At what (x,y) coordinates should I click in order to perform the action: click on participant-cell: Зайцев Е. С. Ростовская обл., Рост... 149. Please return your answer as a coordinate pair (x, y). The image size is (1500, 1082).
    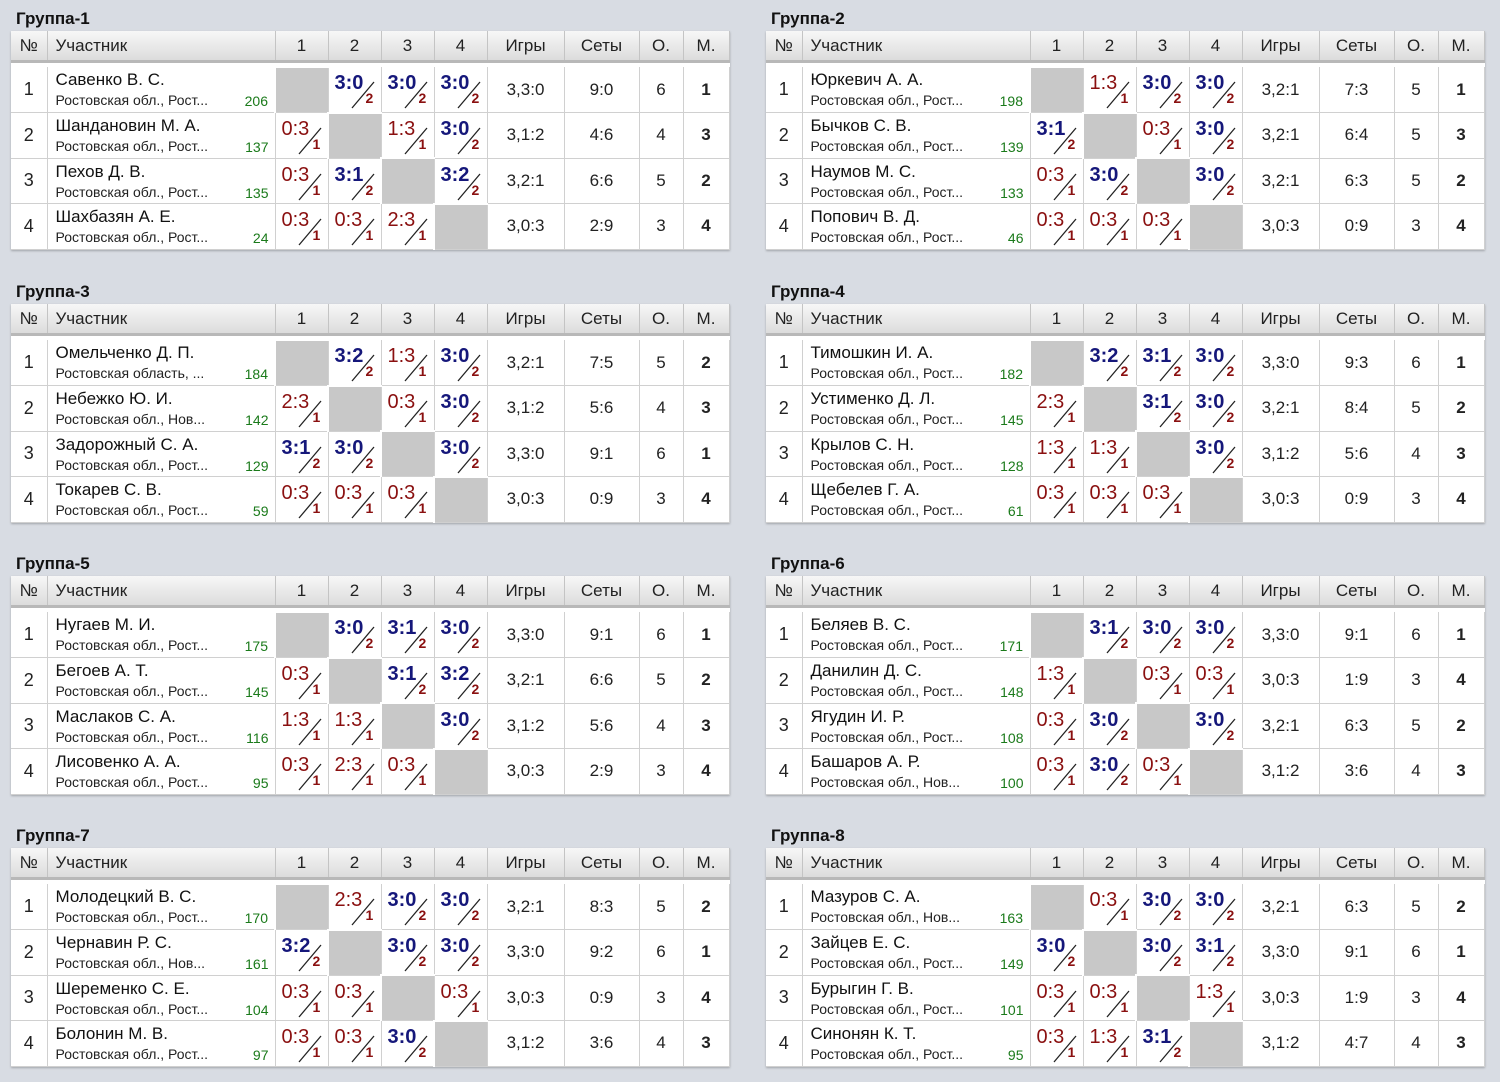
    Looking at the image, I should click on (916, 952).